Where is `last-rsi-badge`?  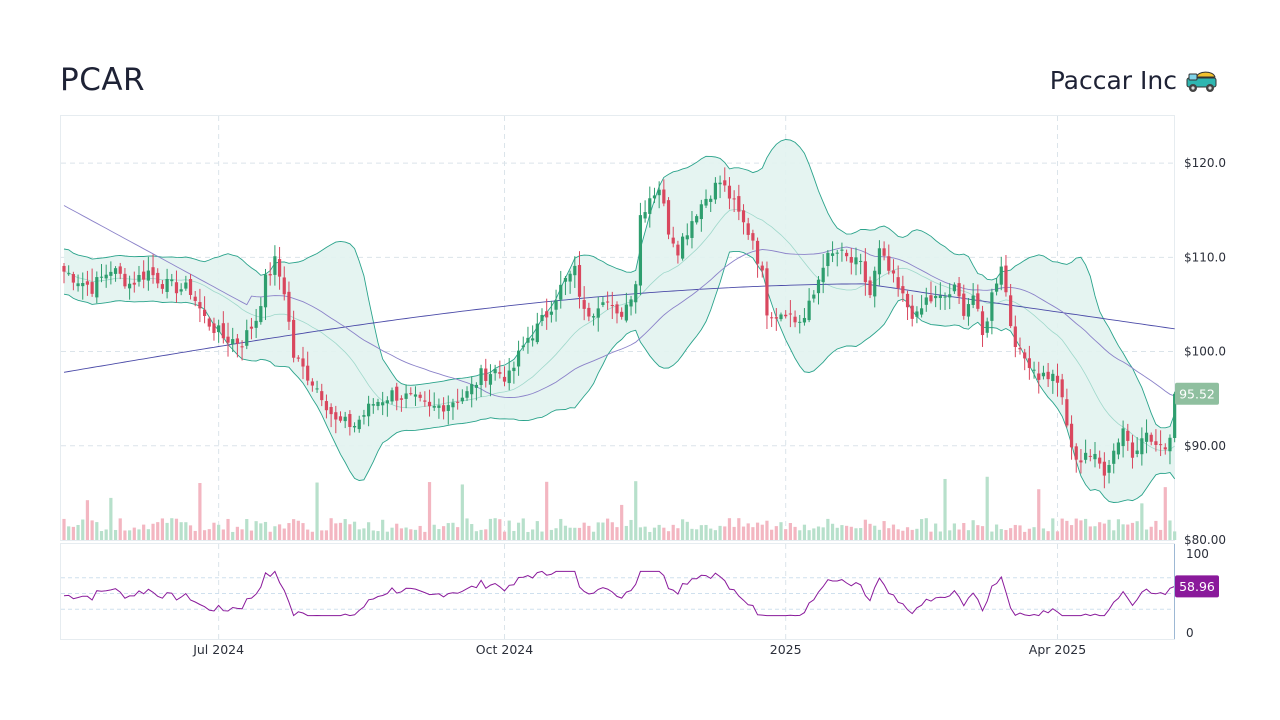 last-rsi-badge is located at coordinates (1197, 586).